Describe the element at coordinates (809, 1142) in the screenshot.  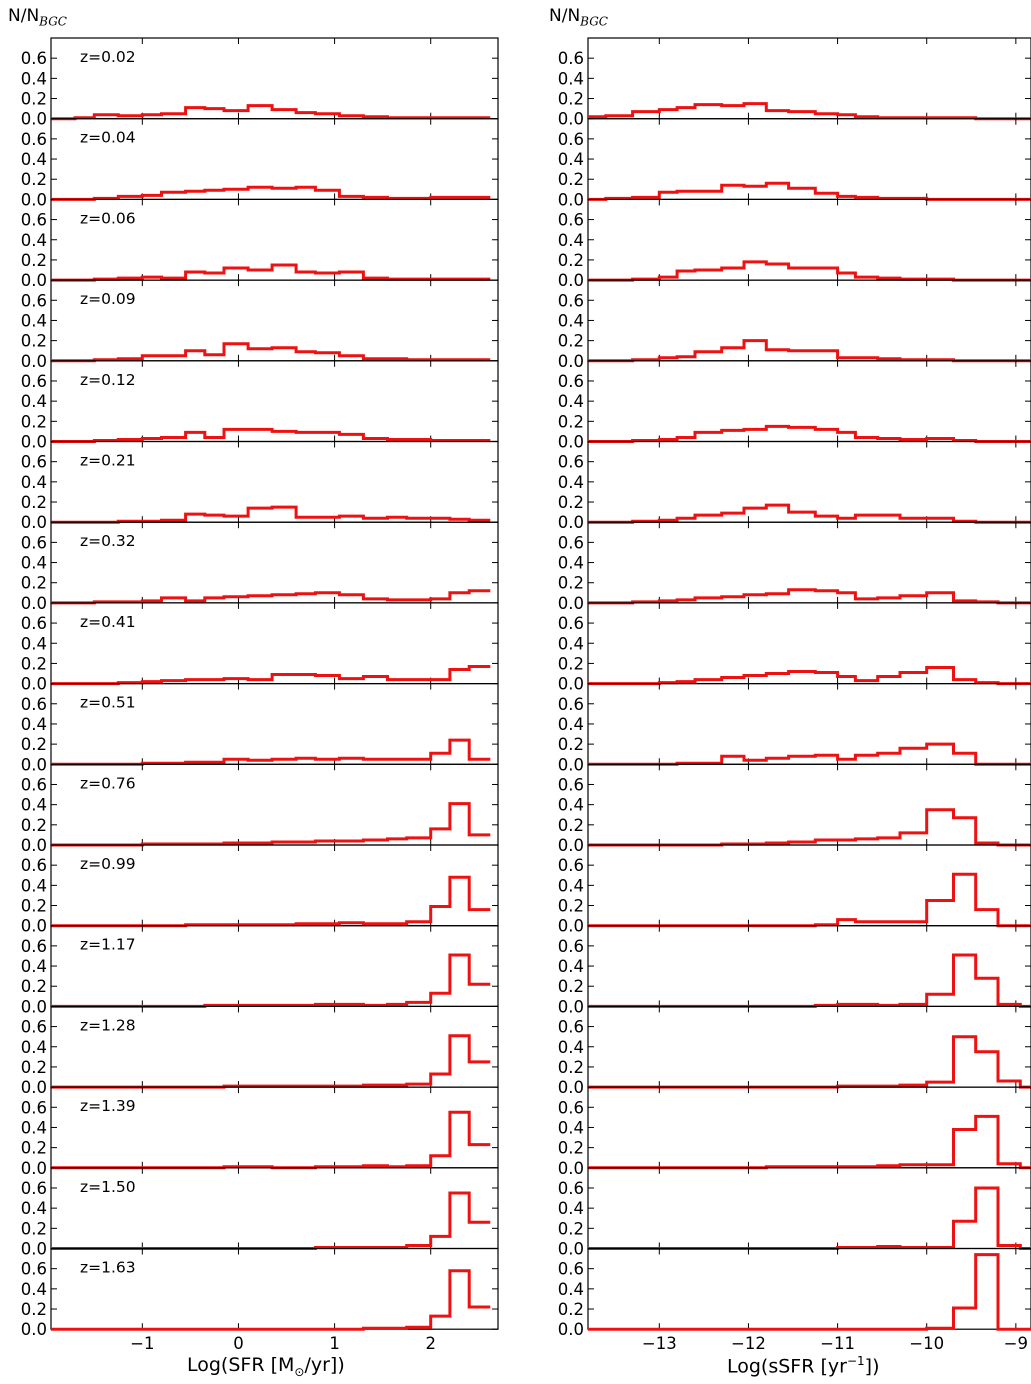
I see `ssfr-panel-14-histogram-line` at that location.